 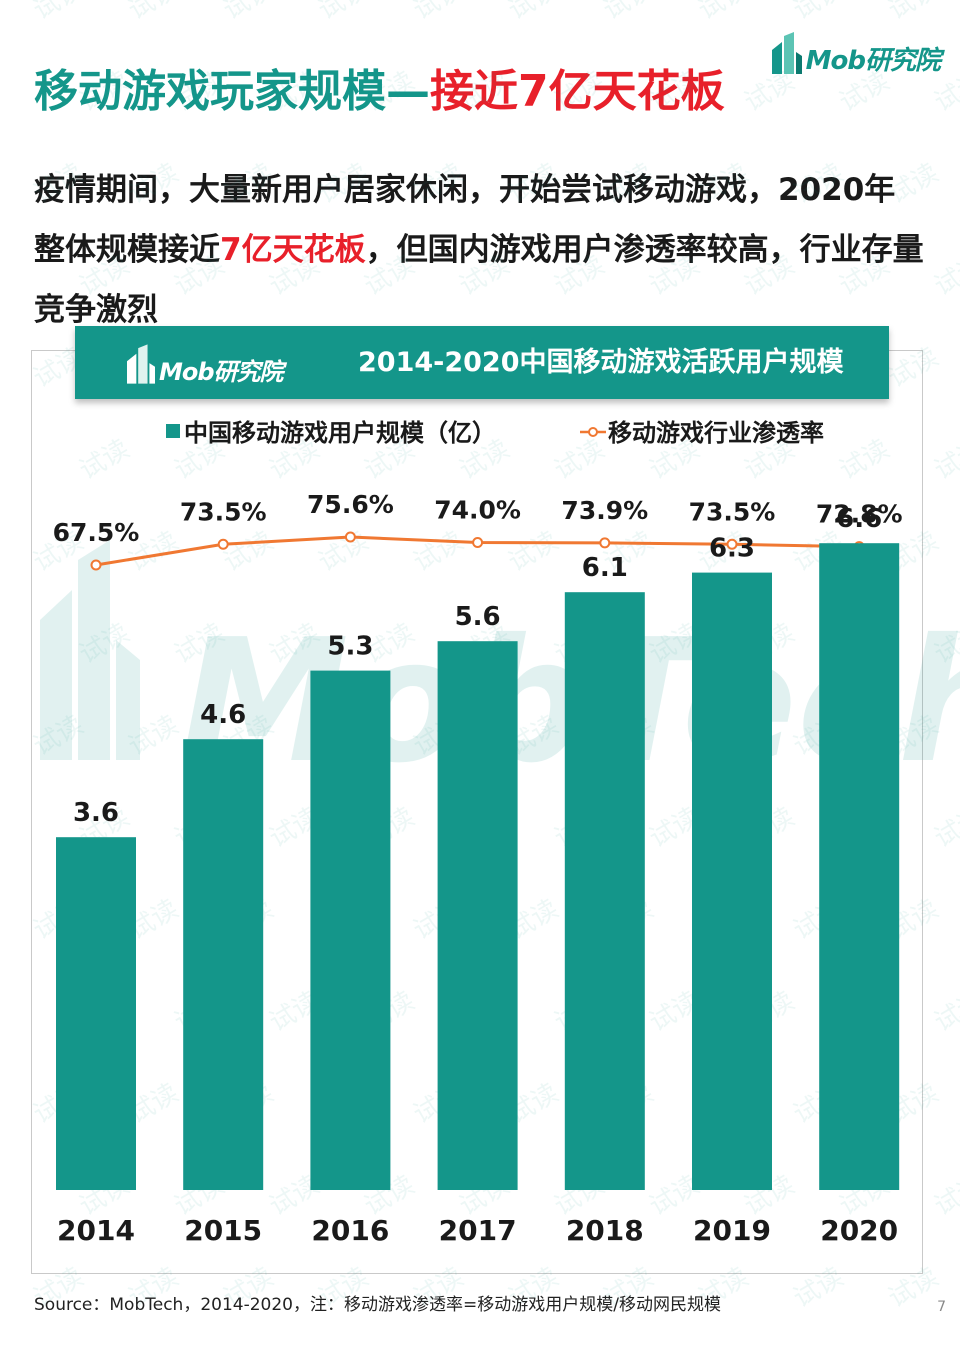 I want to click on bar-value-label: 6.6, so click(x=859, y=519).